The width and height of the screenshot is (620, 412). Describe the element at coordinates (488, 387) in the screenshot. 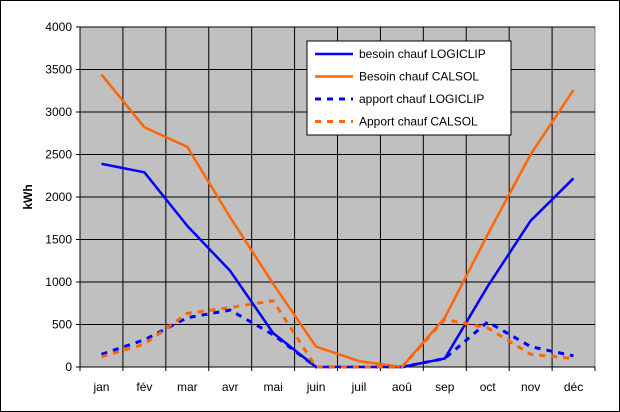

I see `x-tick-label: oct` at that location.